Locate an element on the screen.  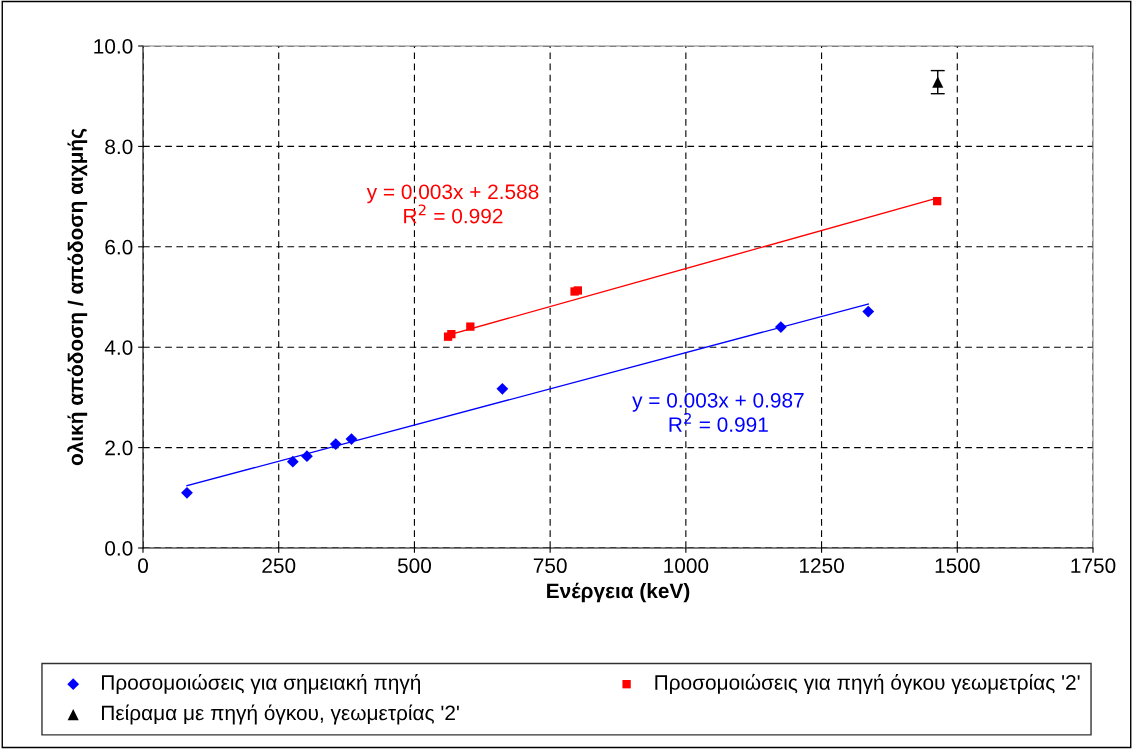
y-tick-label: 6.0 is located at coordinates (119, 247).